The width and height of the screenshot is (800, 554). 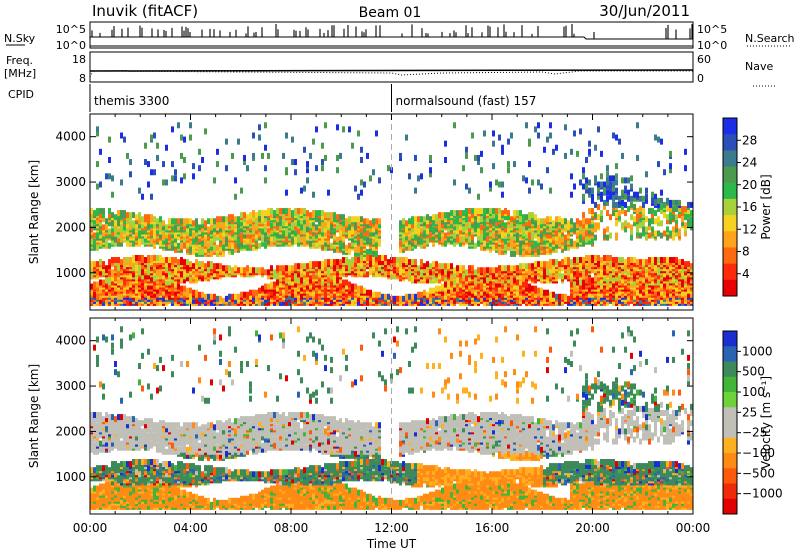 I want to click on n-sky-label: N.Sky, so click(x=20, y=38).